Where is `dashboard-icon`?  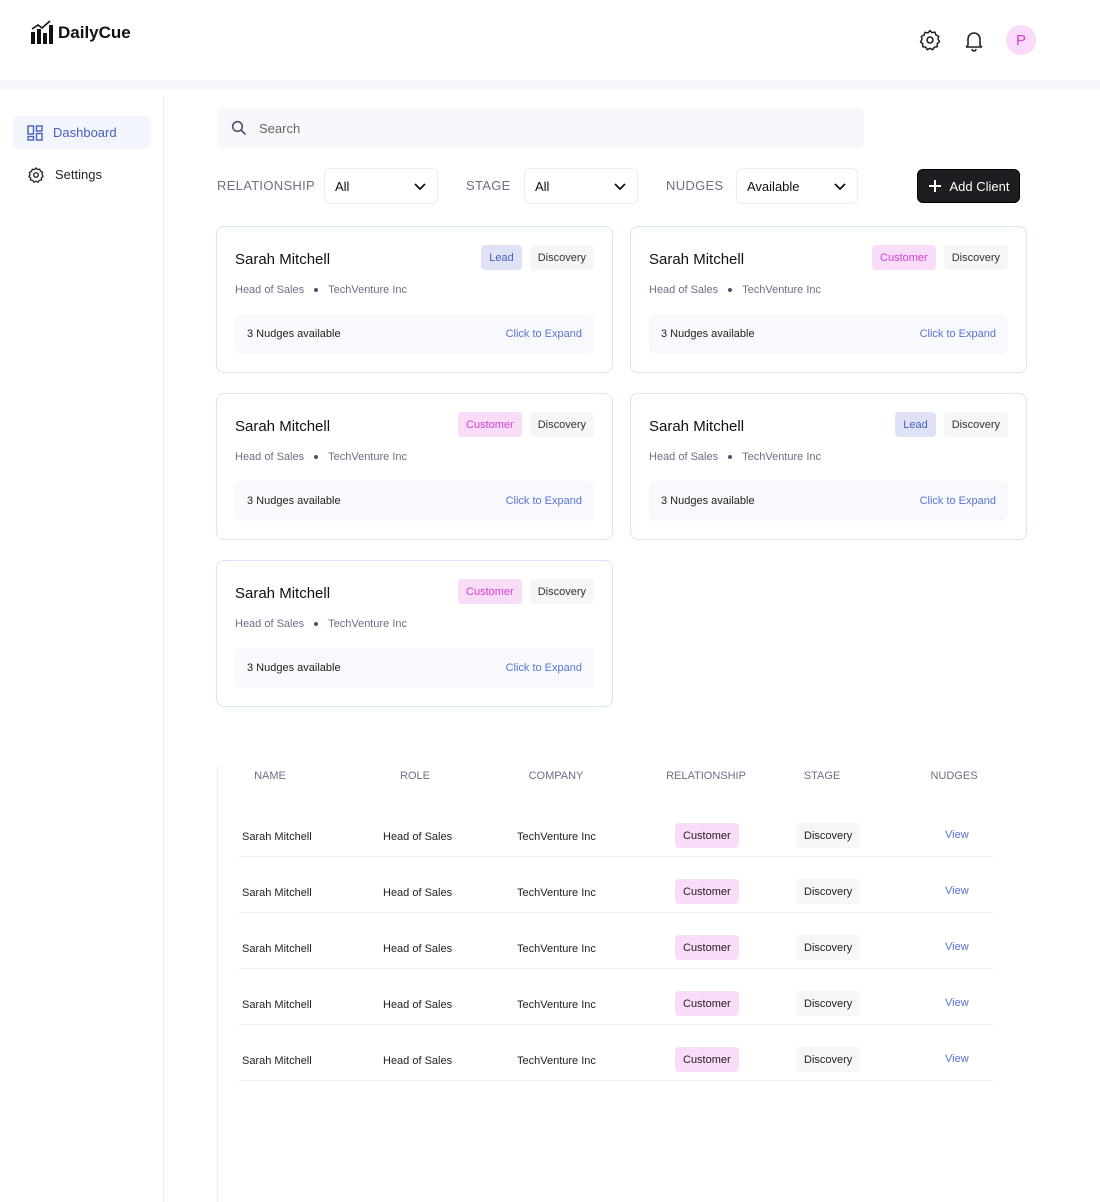
dashboard-icon is located at coordinates (35, 132).